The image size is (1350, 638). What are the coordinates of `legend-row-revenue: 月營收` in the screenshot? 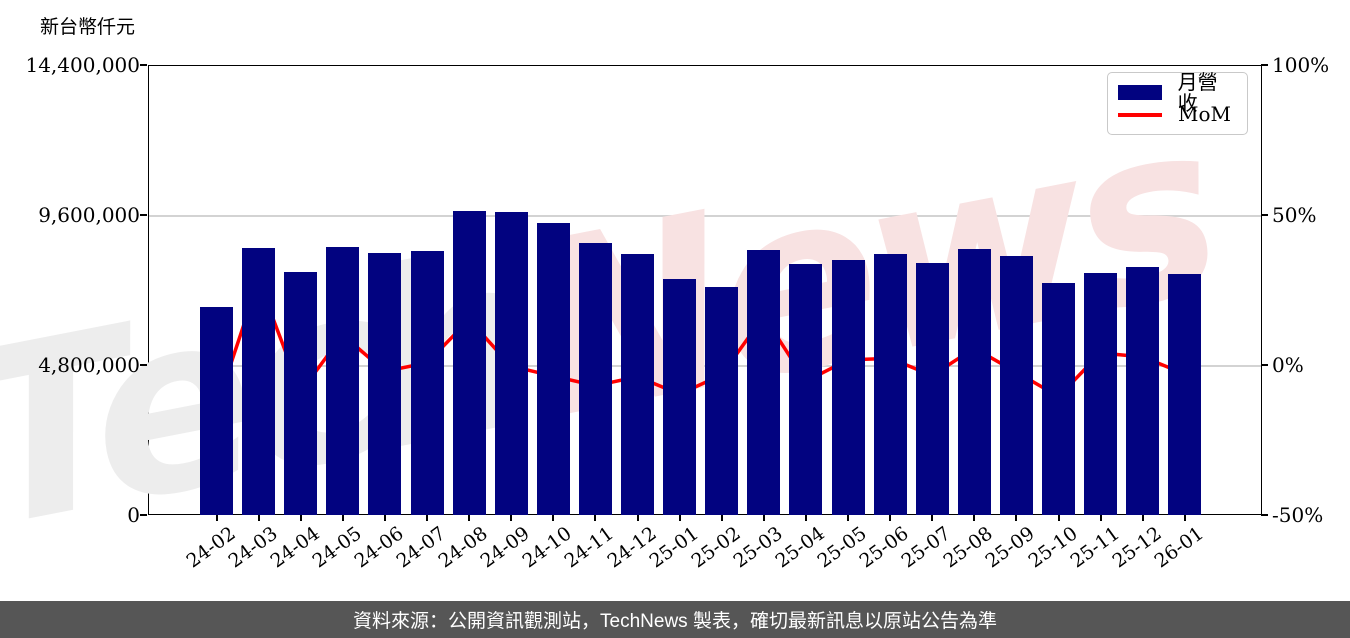 It's located at (1177, 92).